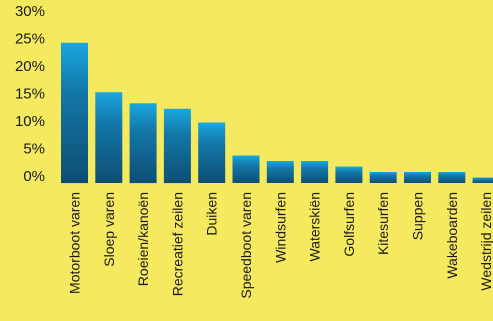 The height and width of the screenshot is (321, 493). Describe the element at coordinates (143, 239) in the screenshot. I see `x-tick-label: Roeien/kanoën` at that location.